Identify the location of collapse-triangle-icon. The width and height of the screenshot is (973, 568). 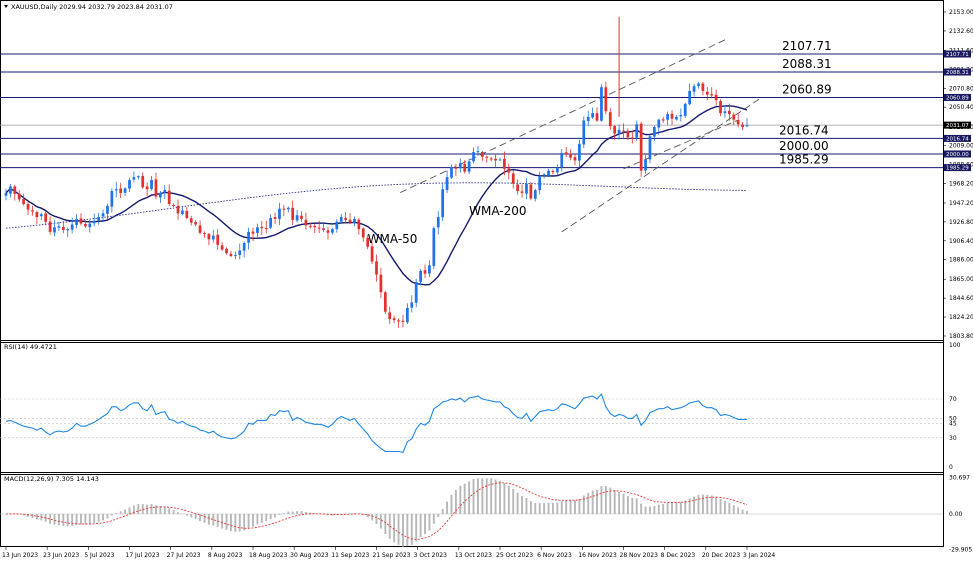
(6, 6).